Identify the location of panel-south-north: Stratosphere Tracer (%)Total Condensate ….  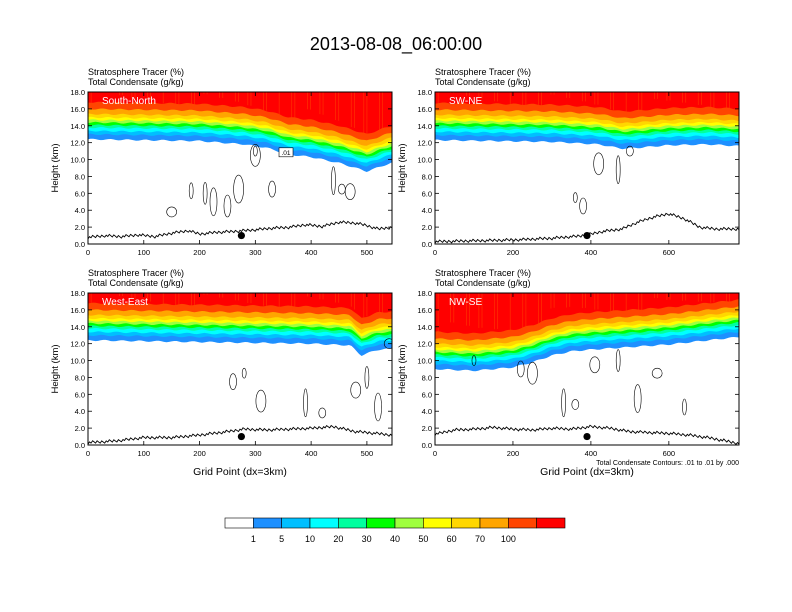
(221, 162).